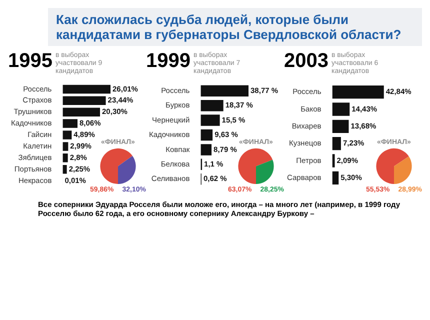 Image resolution: width=430 pixels, height=320 pixels. I want to click on chart-title: 2003, so click(306, 61).